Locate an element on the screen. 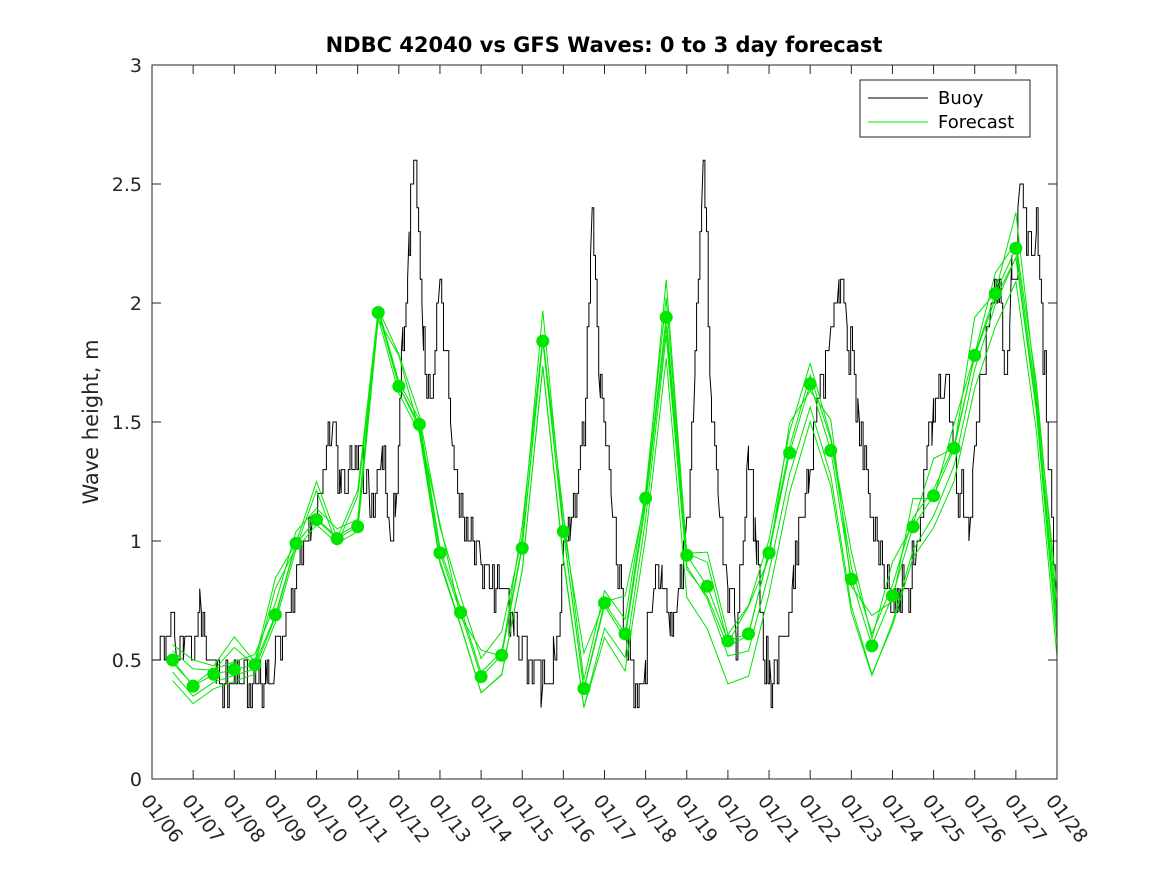 This screenshot has height=875, width=1167. y-tick-label: 2.5 is located at coordinates (127, 185).